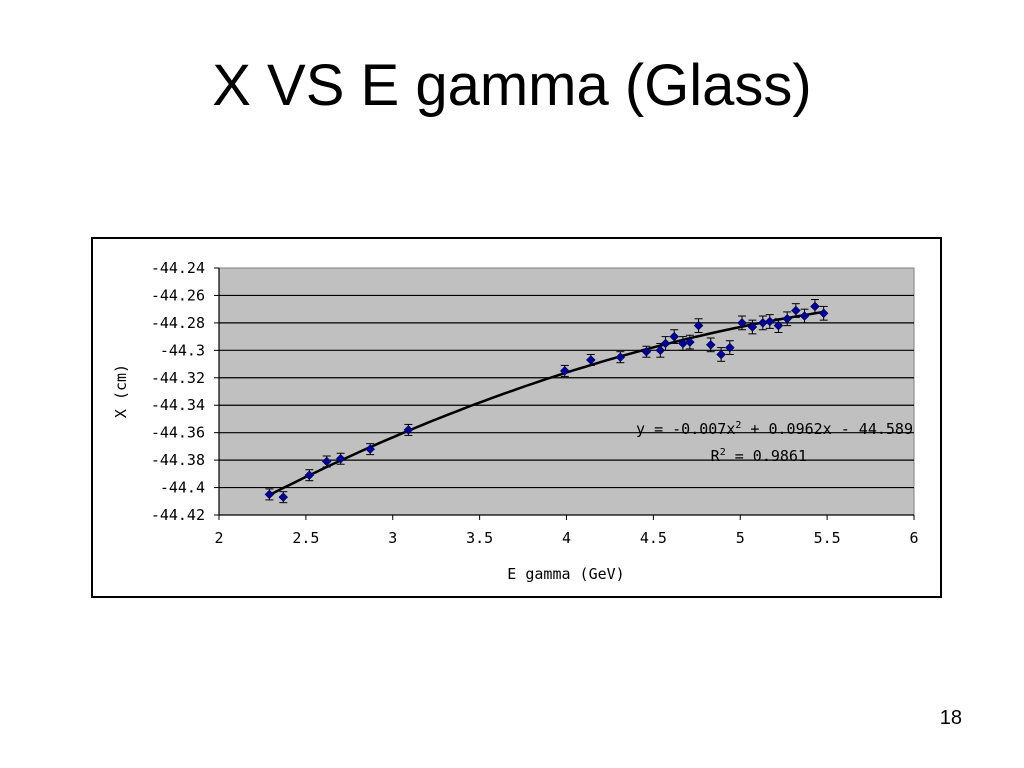 This screenshot has height=768, width=1024. I want to click on y-tick-label: -44.34, so click(178, 405).